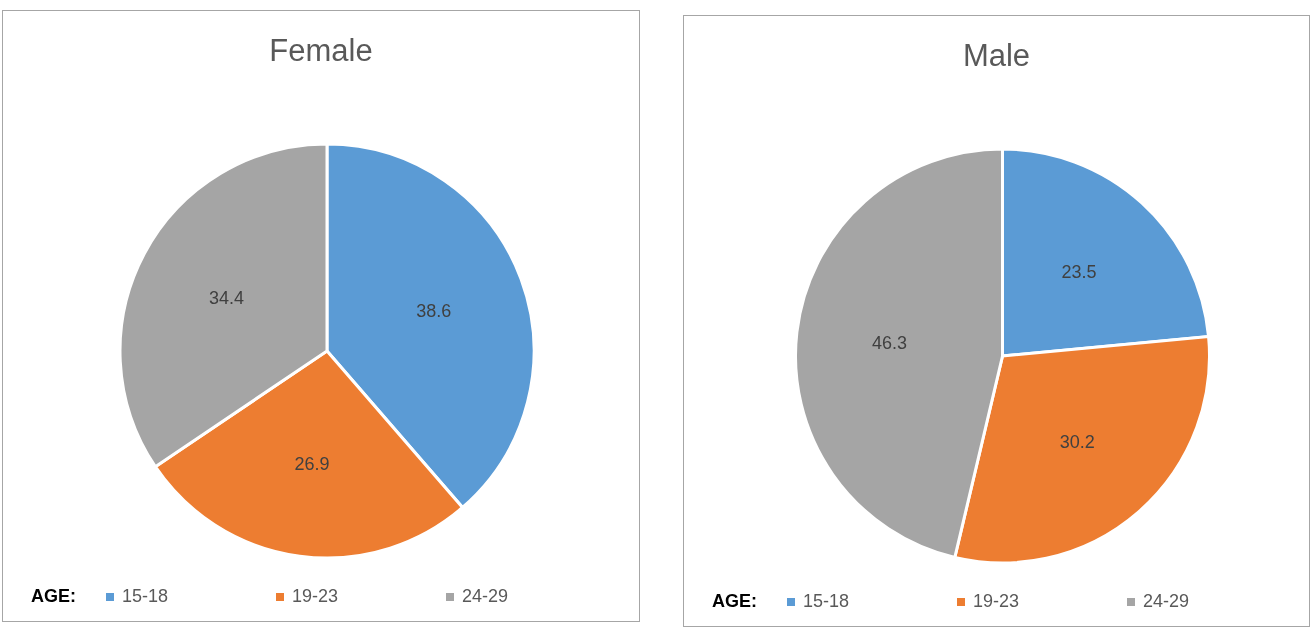  Describe the element at coordinates (321, 51) in the screenshot. I see `chart-title: Female` at that location.